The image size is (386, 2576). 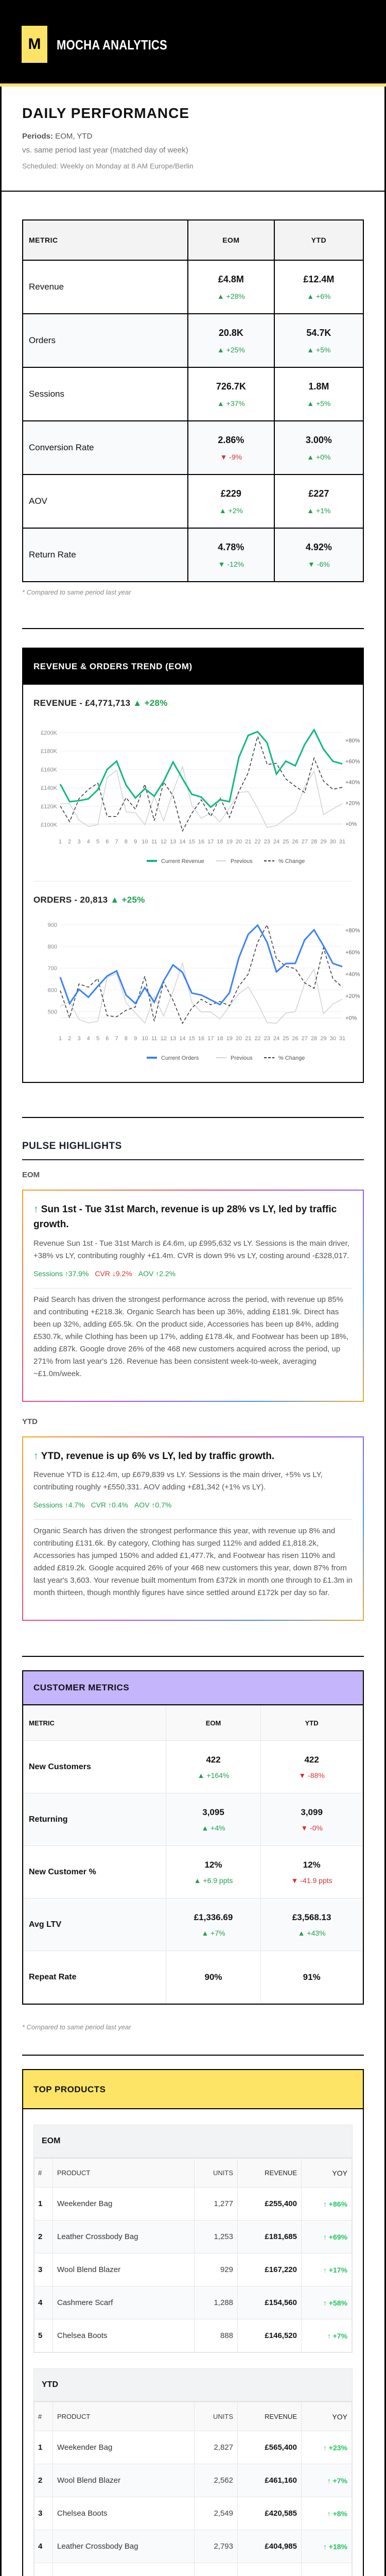 I want to click on svg-text: 20, so click(x=239, y=842).